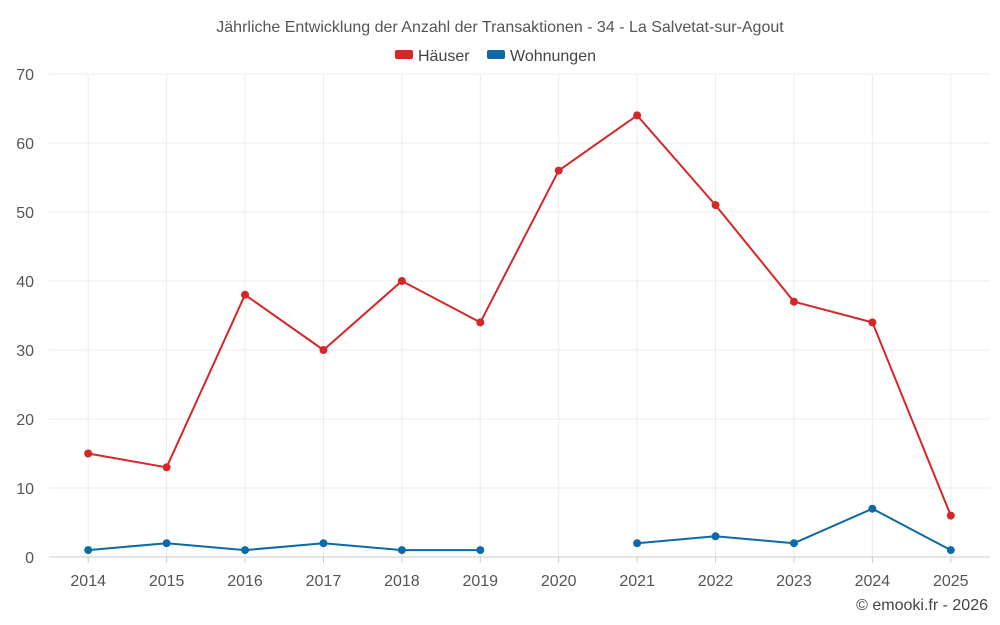 The height and width of the screenshot is (625, 1000). What do you see at coordinates (25, 75) in the screenshot?
I see `y-tick-label: 70` at bounding box center [25, 75].